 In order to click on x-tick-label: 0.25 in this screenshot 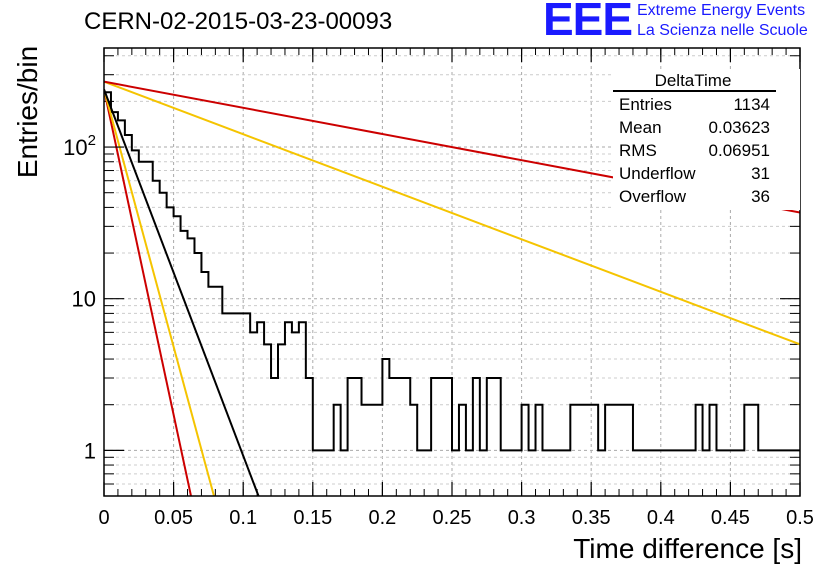, I will do `click(452, 518)`.